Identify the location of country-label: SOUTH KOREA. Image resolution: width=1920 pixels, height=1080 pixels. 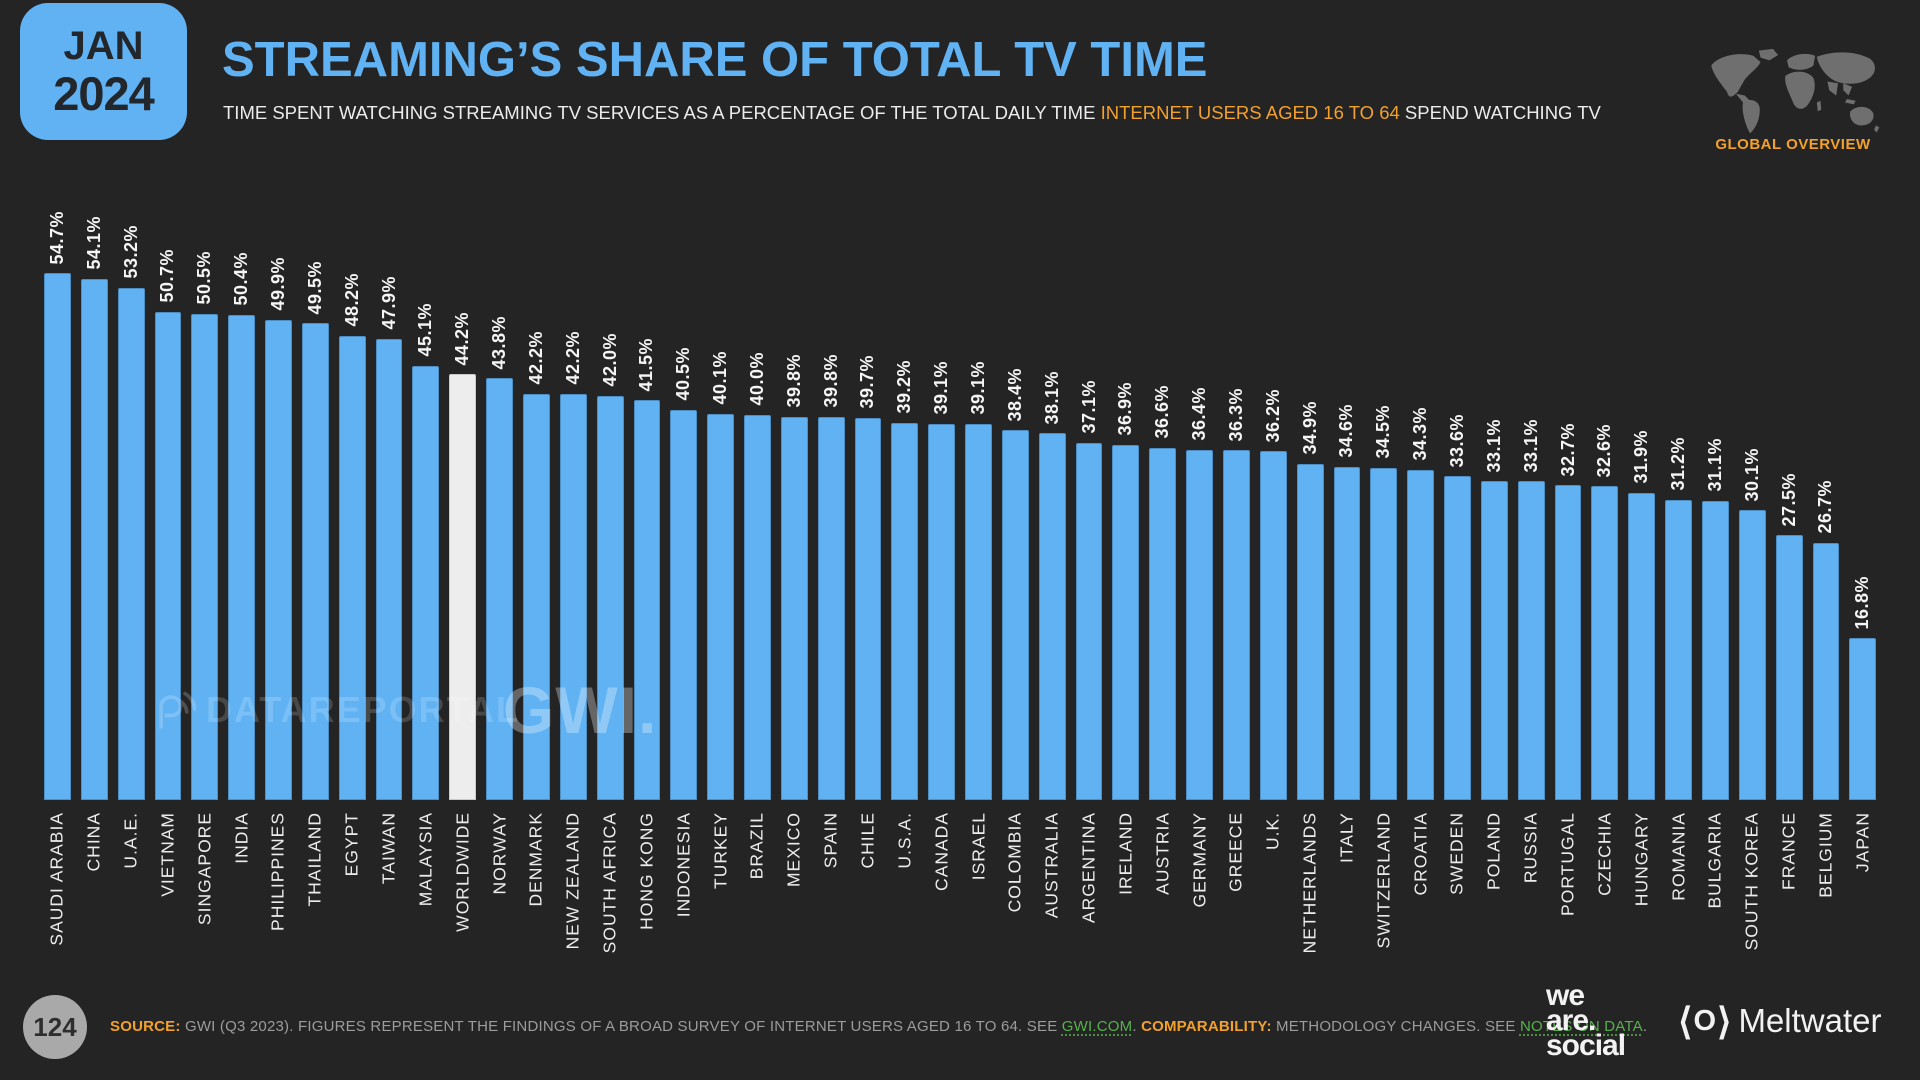
(1751, 881).